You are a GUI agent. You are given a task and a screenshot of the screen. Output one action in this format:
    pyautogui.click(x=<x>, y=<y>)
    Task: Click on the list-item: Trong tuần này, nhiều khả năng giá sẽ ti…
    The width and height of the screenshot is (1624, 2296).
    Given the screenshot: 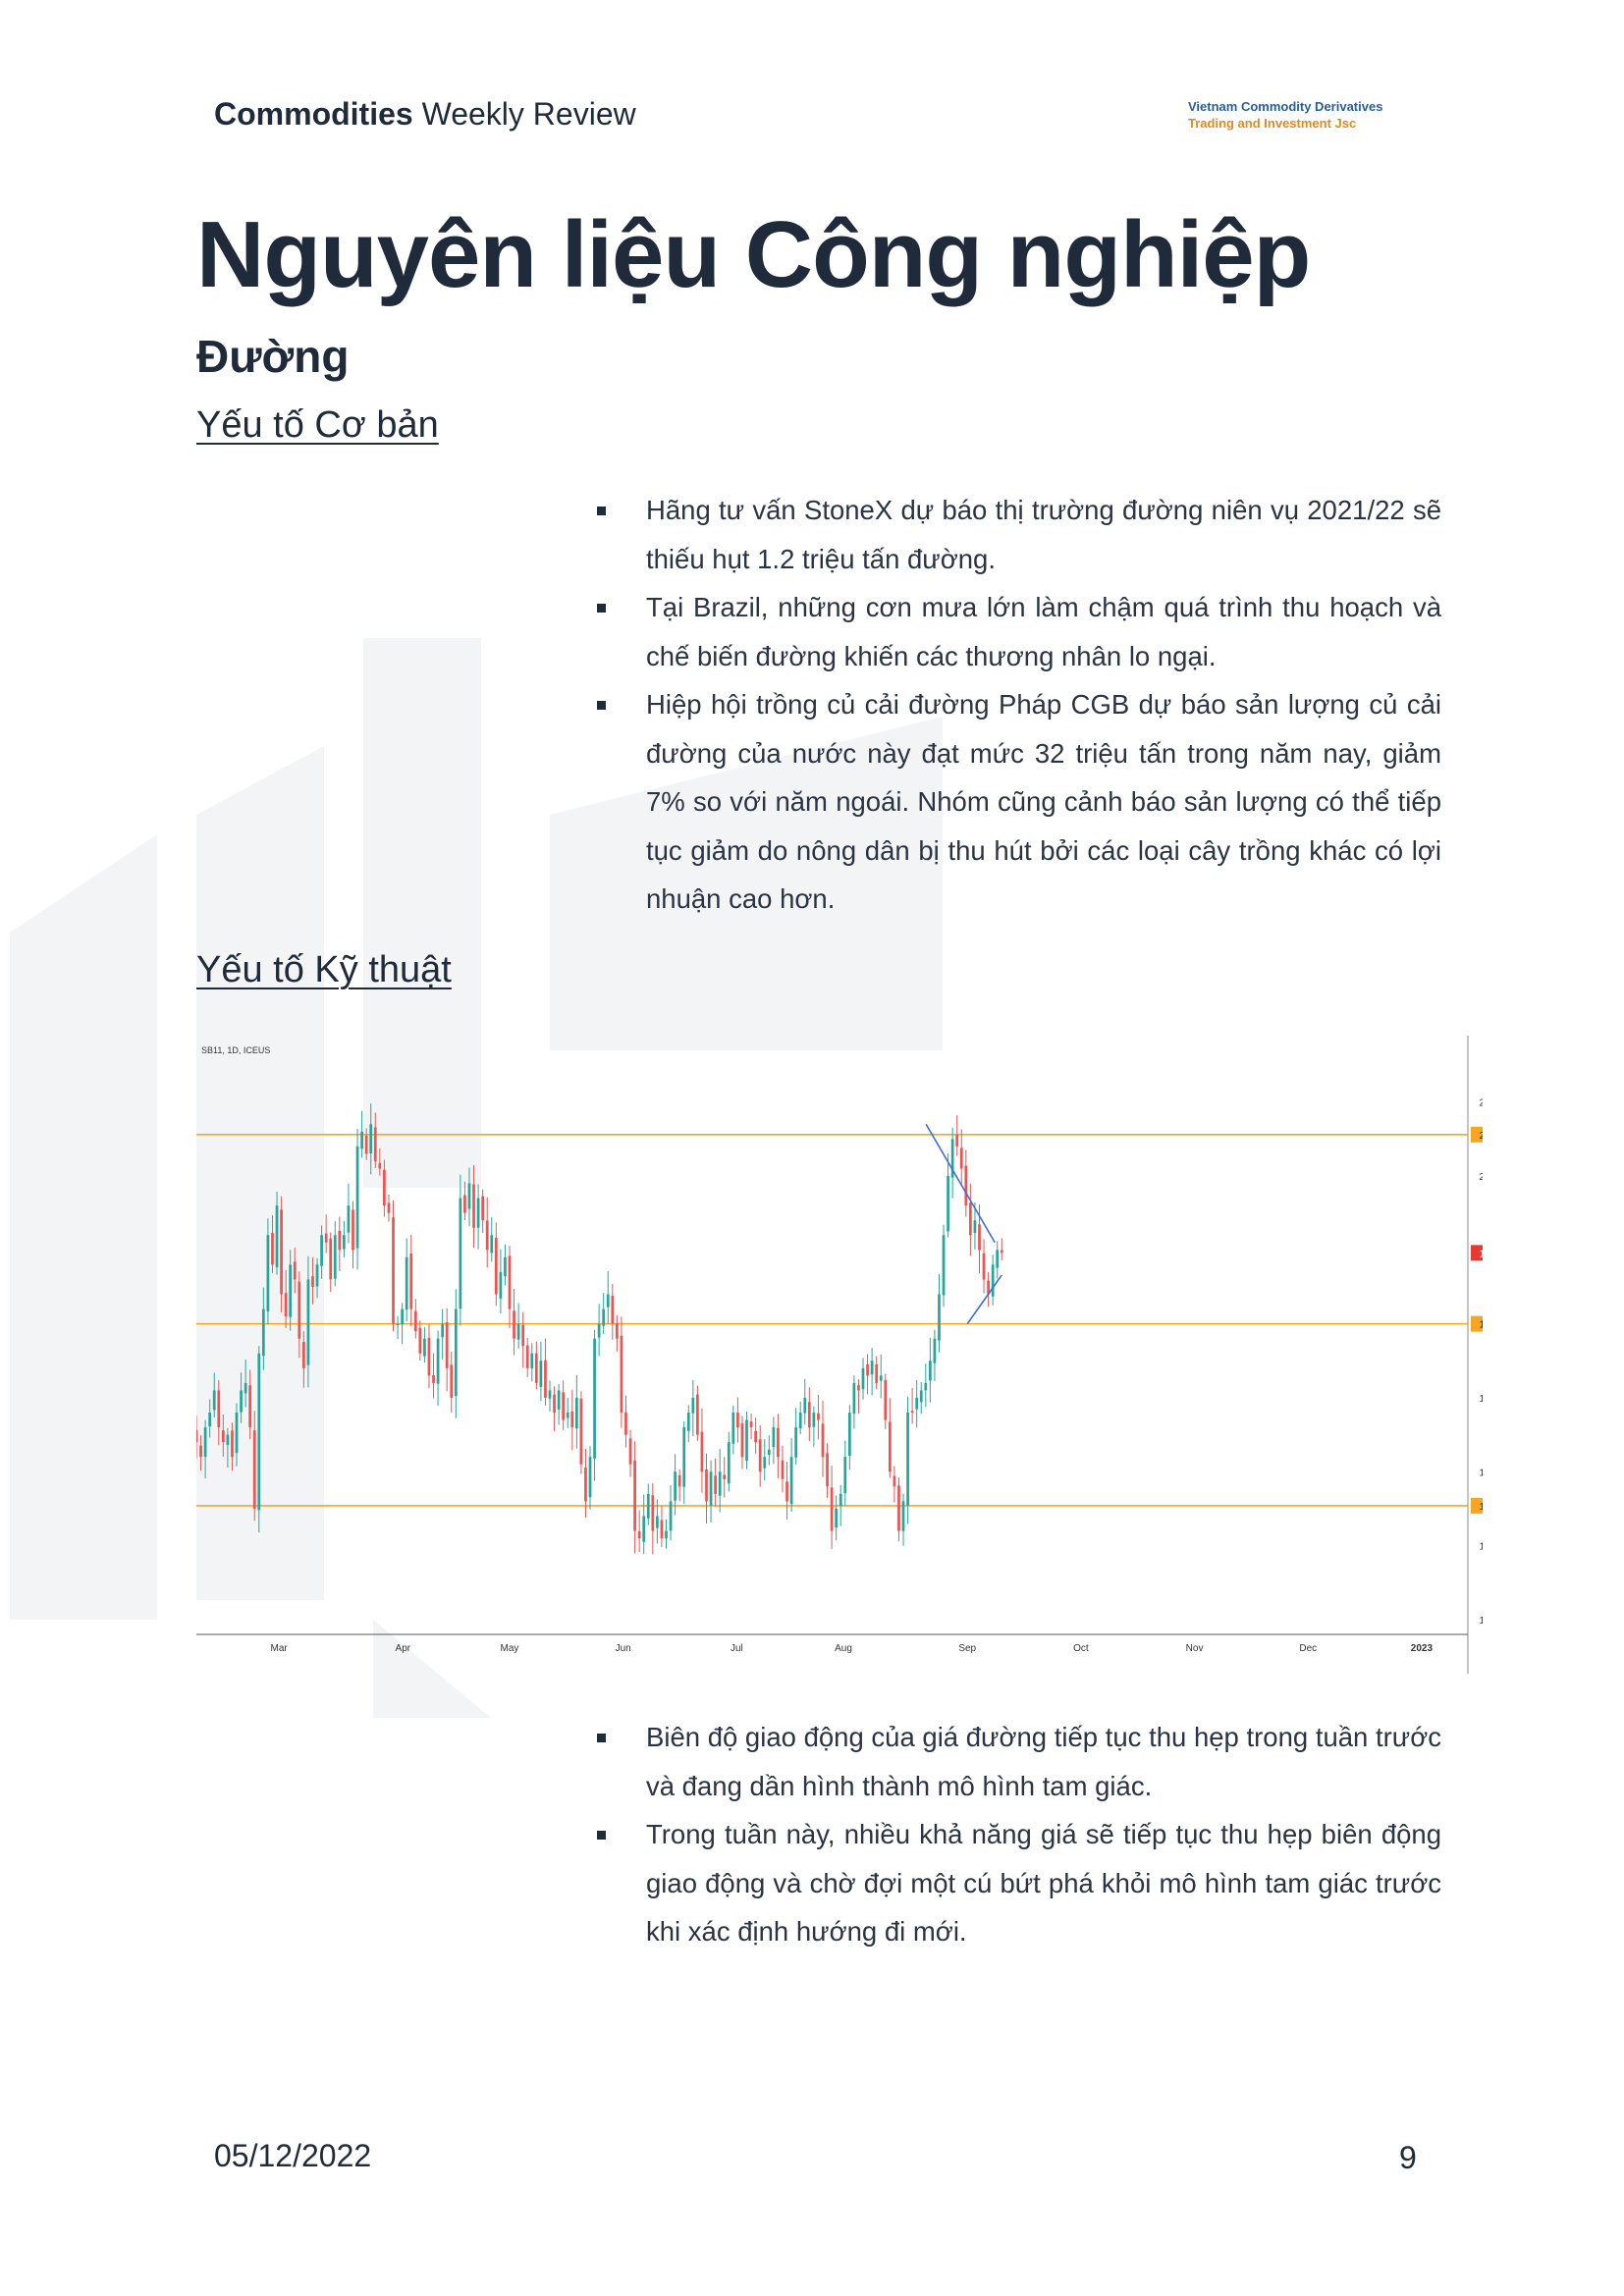 What is the action you would take?
    pyautogui.click(x=1019, y=1883)
    